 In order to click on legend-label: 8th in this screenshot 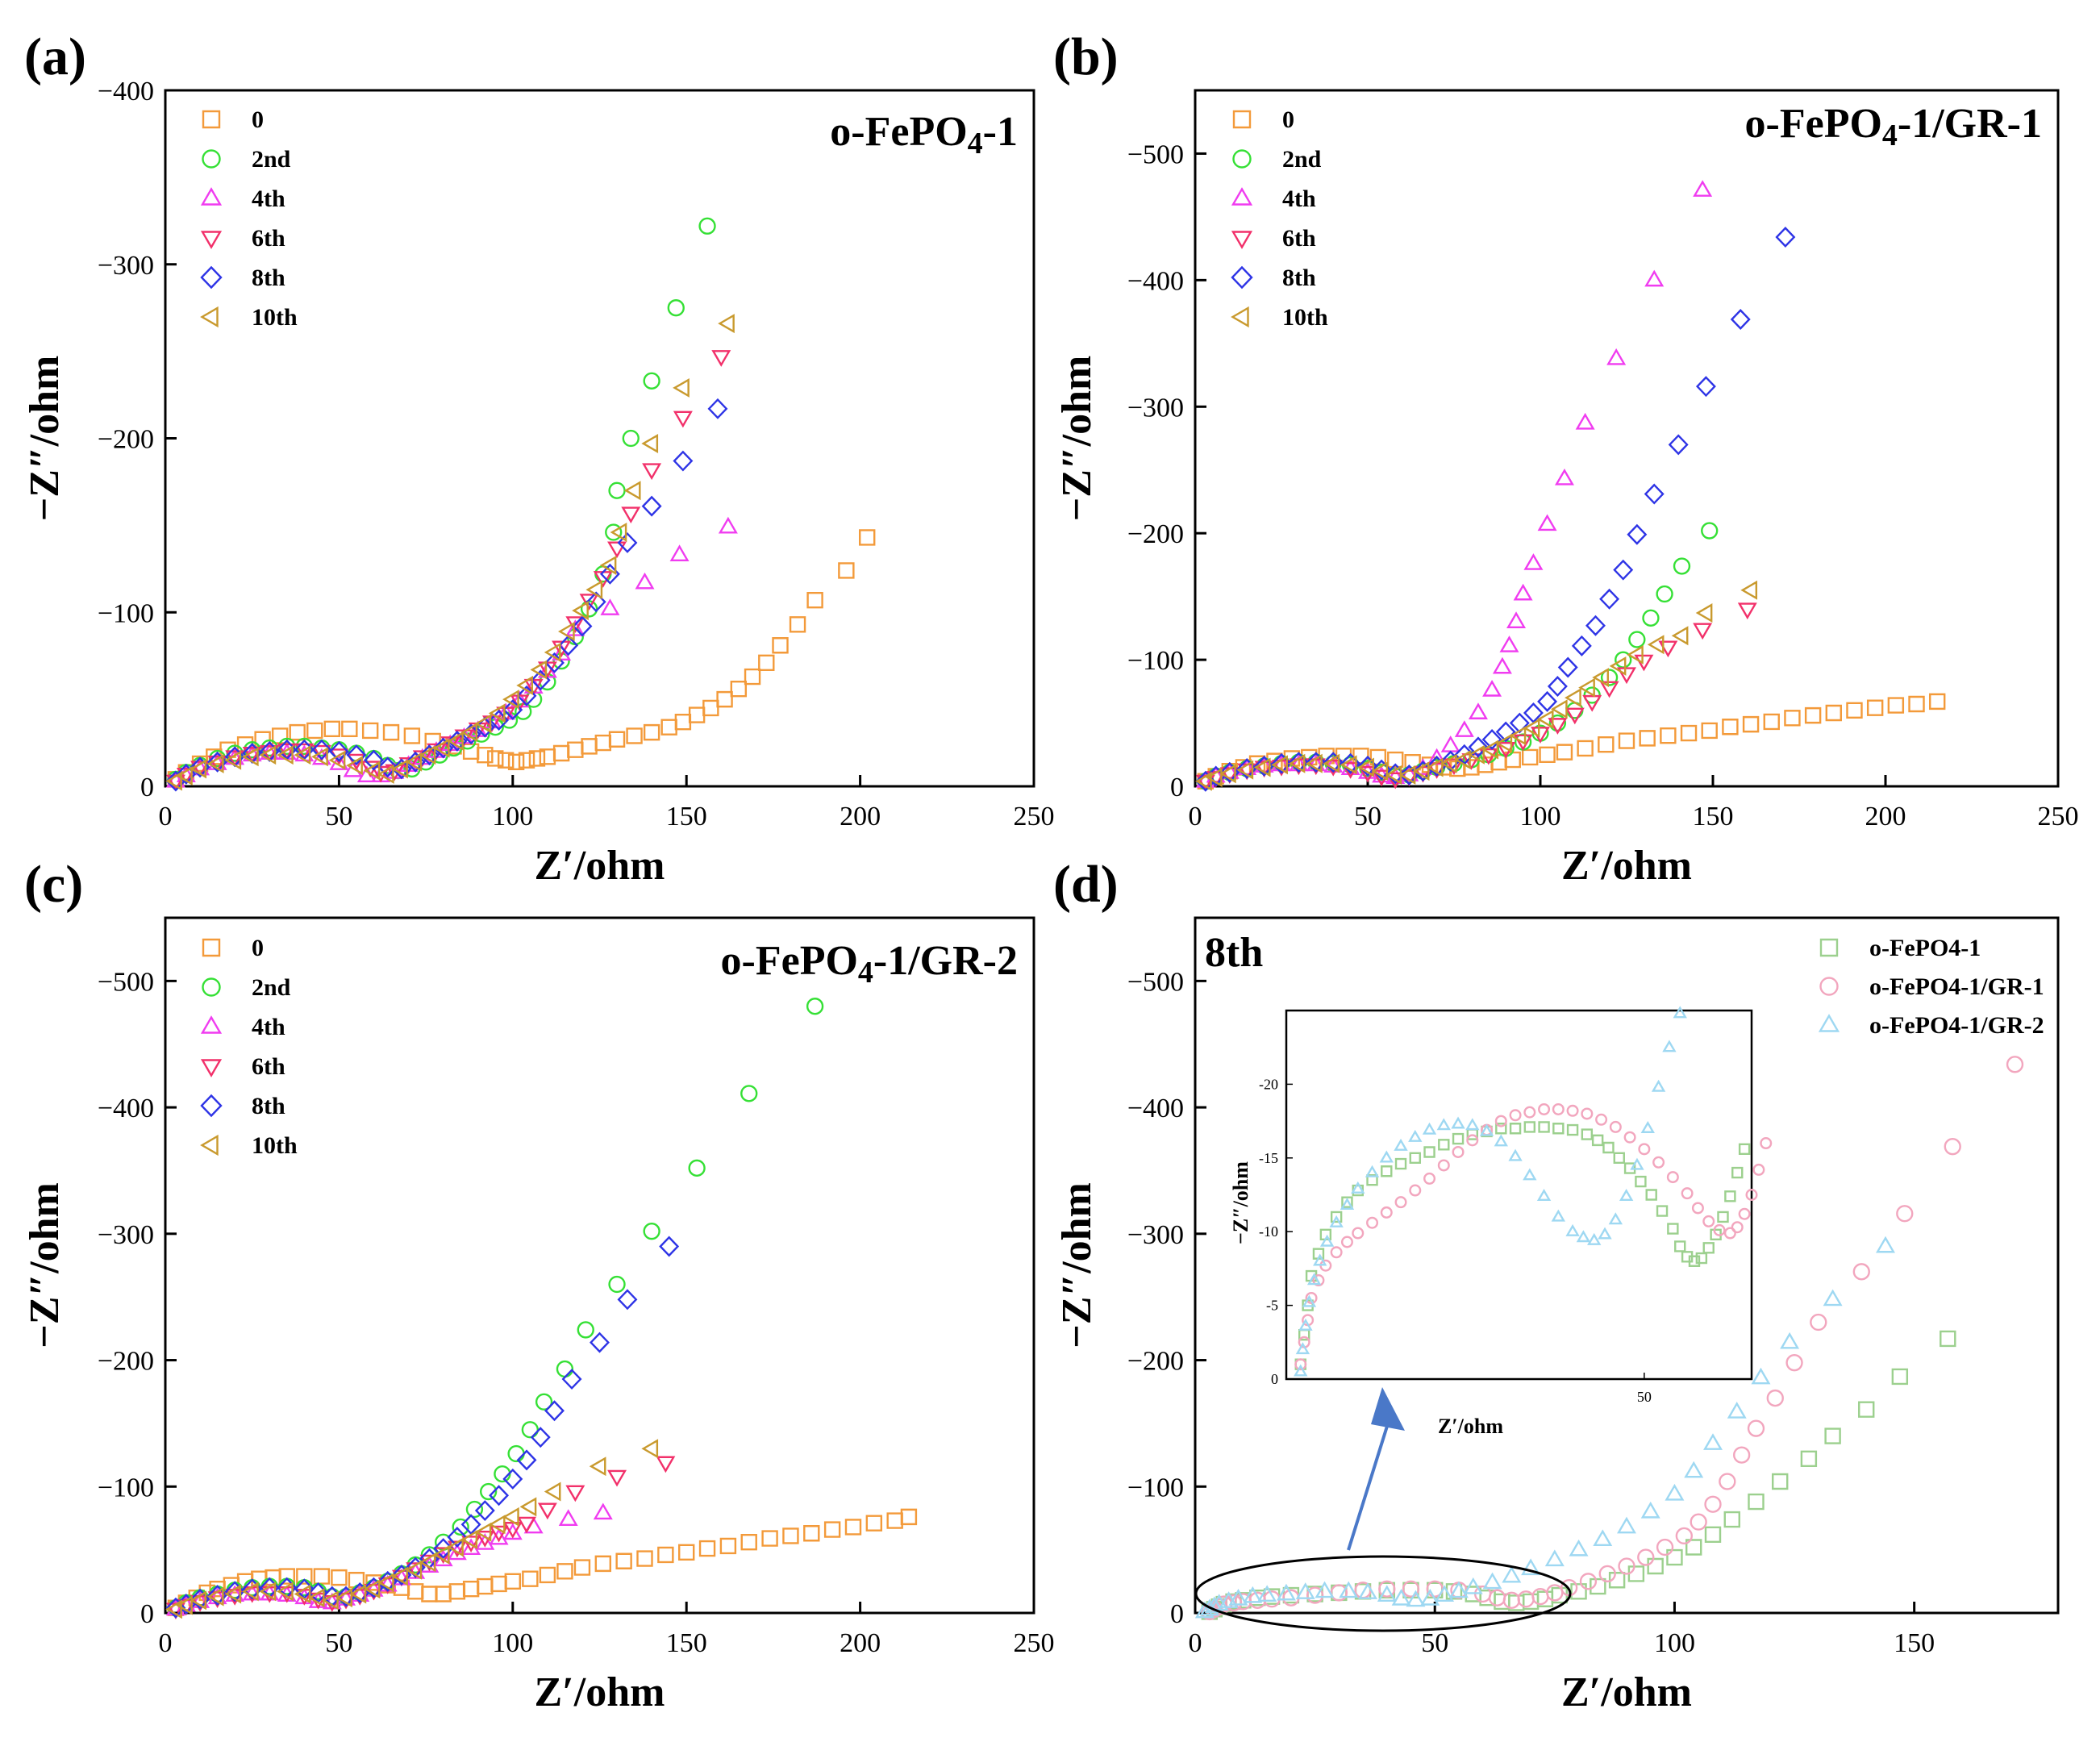, I will do `click(268, 1106)`.